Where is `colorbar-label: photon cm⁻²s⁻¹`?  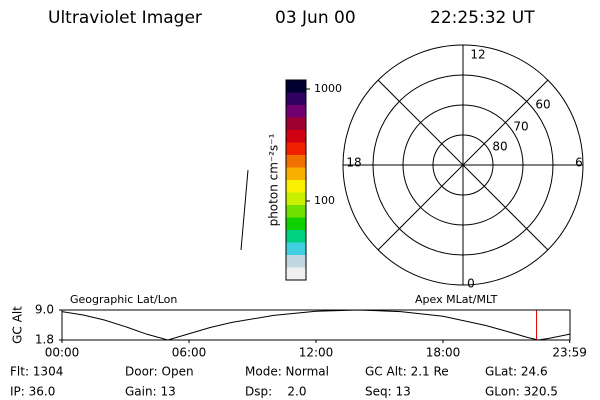 colorbar-label: photon cm⁻²s⁻¹ is located at coordinates (274, 179).